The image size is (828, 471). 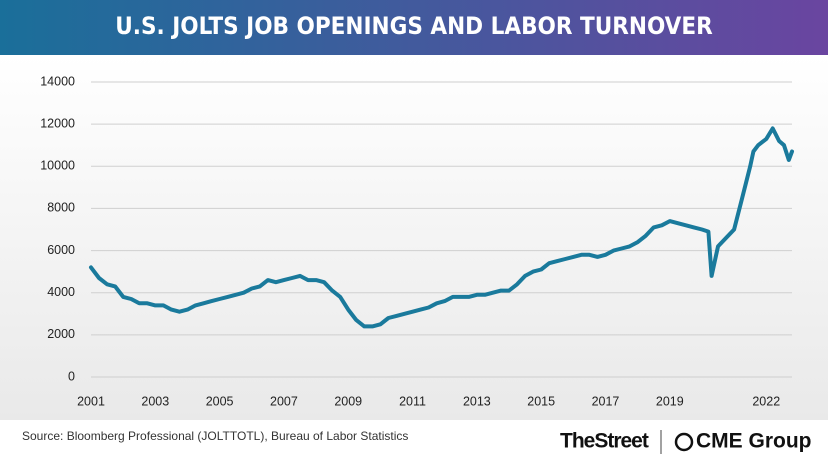 I want to click on x-tick-label: 2001, so click(x=91, y=401).